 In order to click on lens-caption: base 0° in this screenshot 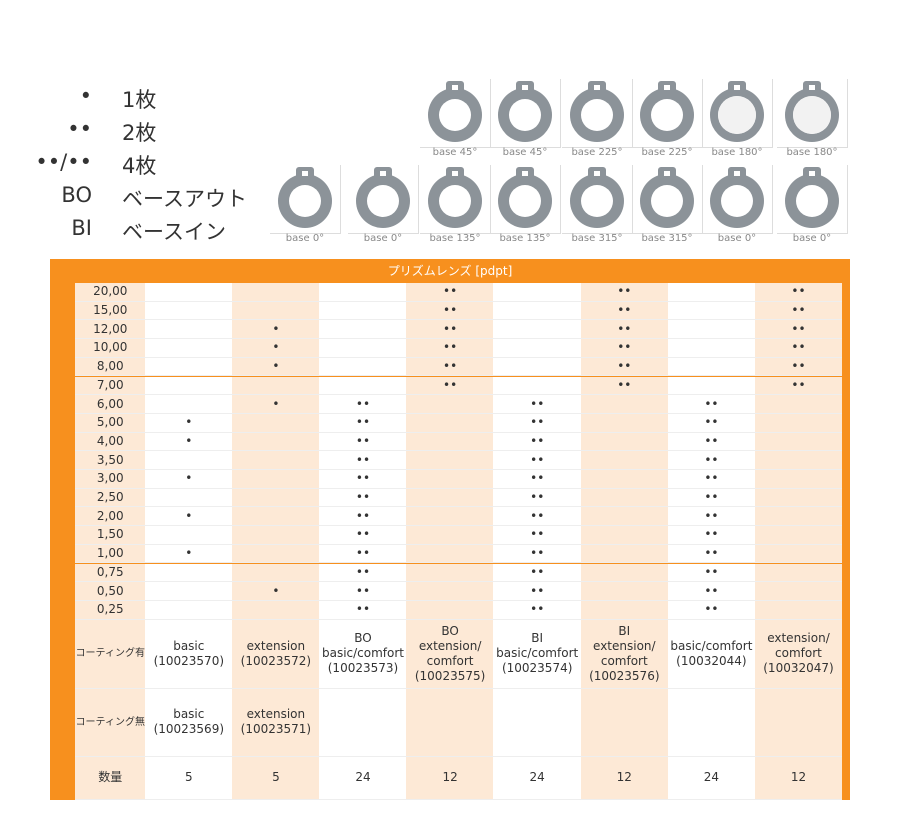, I will do `click(305, 238)`.